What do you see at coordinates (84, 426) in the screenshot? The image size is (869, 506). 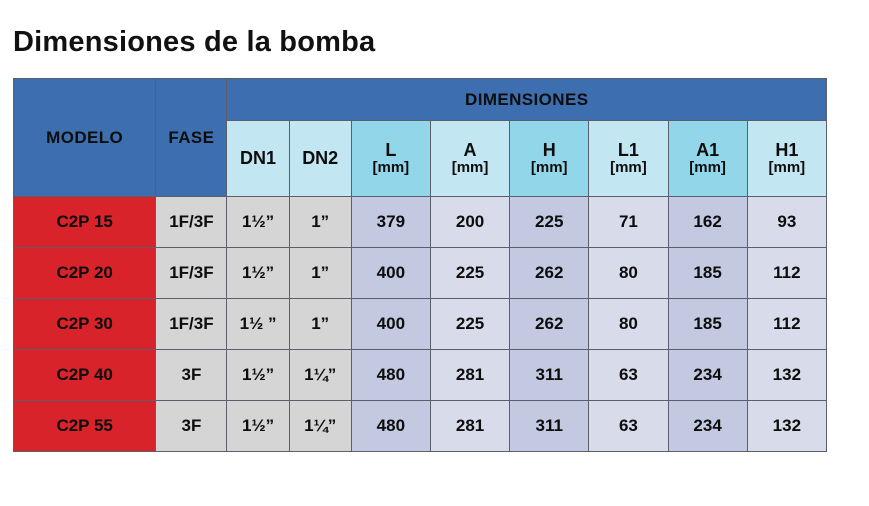 I see `cell-modelo: C2P 55` at bounding box center [84, 426].